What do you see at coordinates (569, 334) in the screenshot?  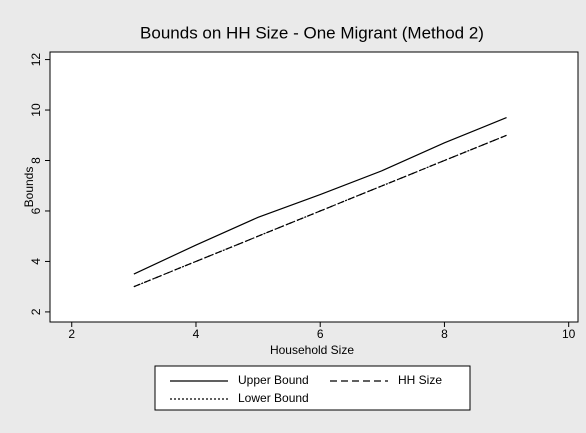 I see `x-tick-label: 10` at bounding box center [569, 334].